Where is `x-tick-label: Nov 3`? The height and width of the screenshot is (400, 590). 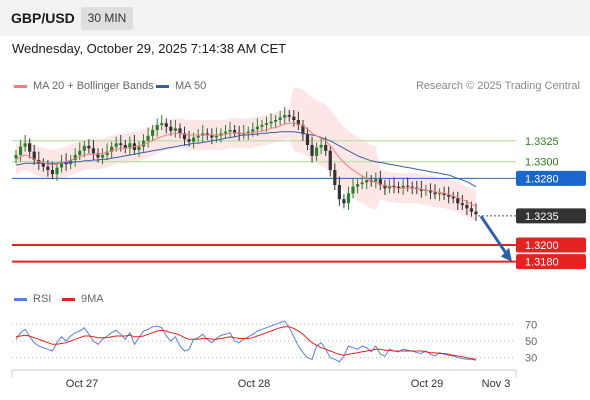
x-tick-label: Nov 3 is located at coordinates (496, 384).